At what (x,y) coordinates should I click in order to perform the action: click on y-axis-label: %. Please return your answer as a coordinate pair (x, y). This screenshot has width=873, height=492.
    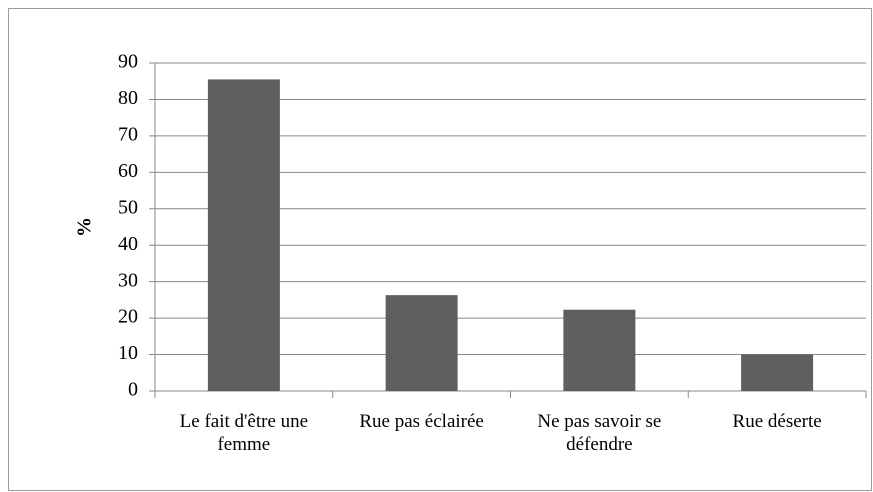
    Looking at the image, I should click on (85, 227).